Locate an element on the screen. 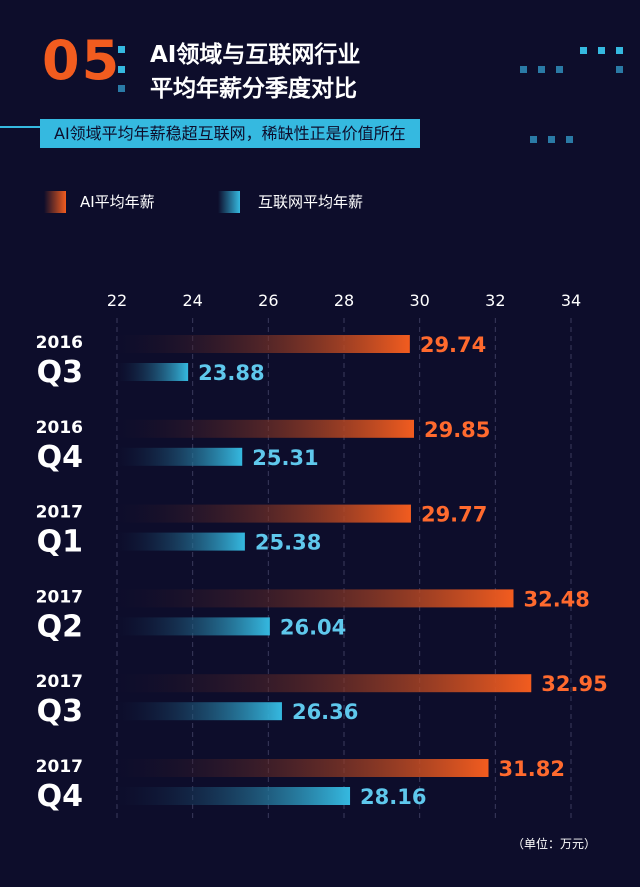 The height and width of the screenshot is (887, 640). legend-swatch-internet is located at coordinates (229, 202).